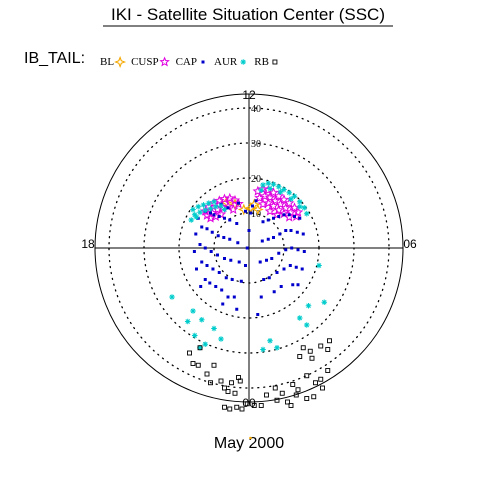 The height and width of the screenshot is (500, 500). I want to click on footer-date: May 2000, so click(249, 443).